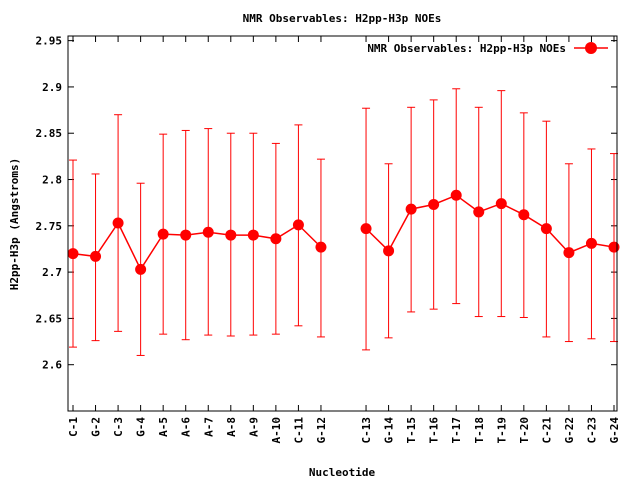 This screenshot has height=480, width=640. Describe the element at coordinates (141, 427) in the screenshot. I see `x-tick-label: G-4` at that location.